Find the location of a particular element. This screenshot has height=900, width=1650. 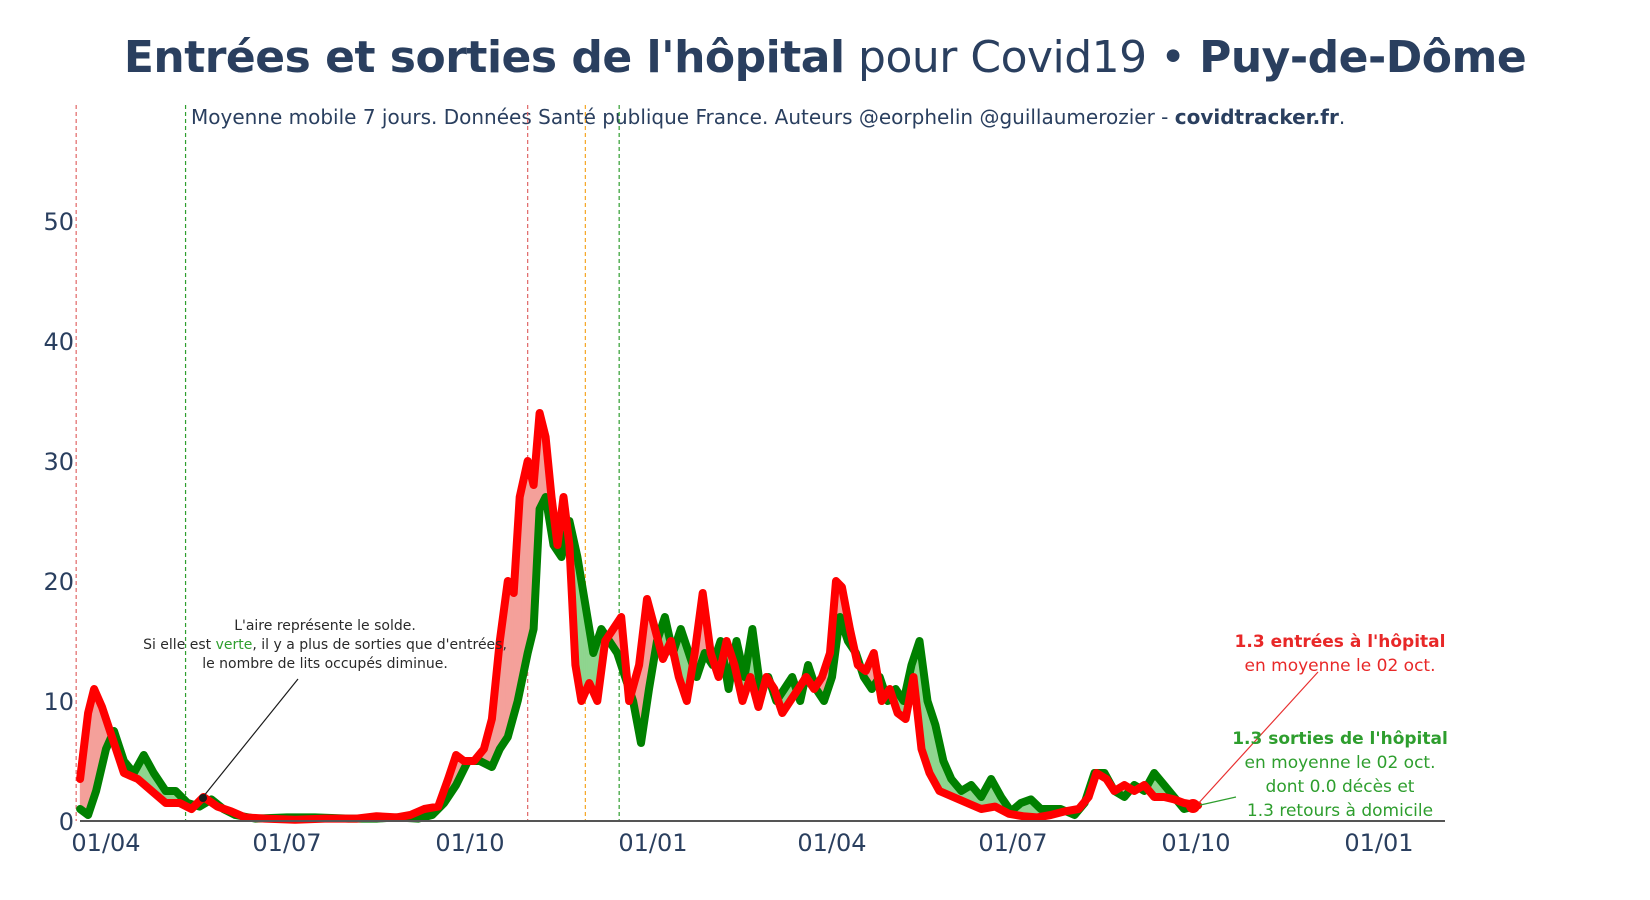

annotation-left-line3: le nombre de lits occupés diminue. is located at coordinates (325, 664).